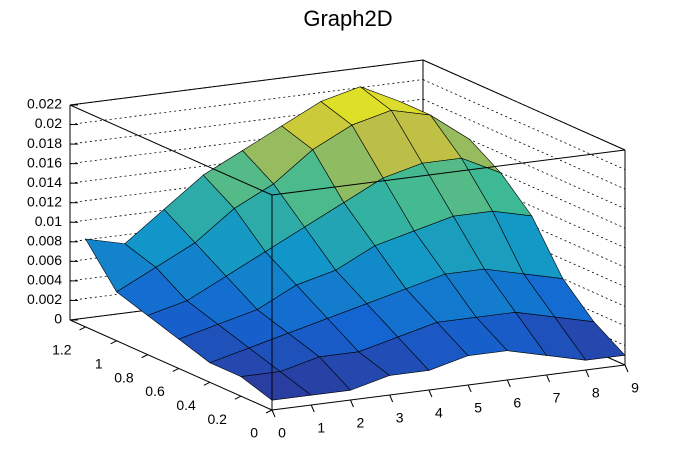 This screenshot has width=696, height=472. I want to click on z-tick-label: 0.008, so click(44, 241).